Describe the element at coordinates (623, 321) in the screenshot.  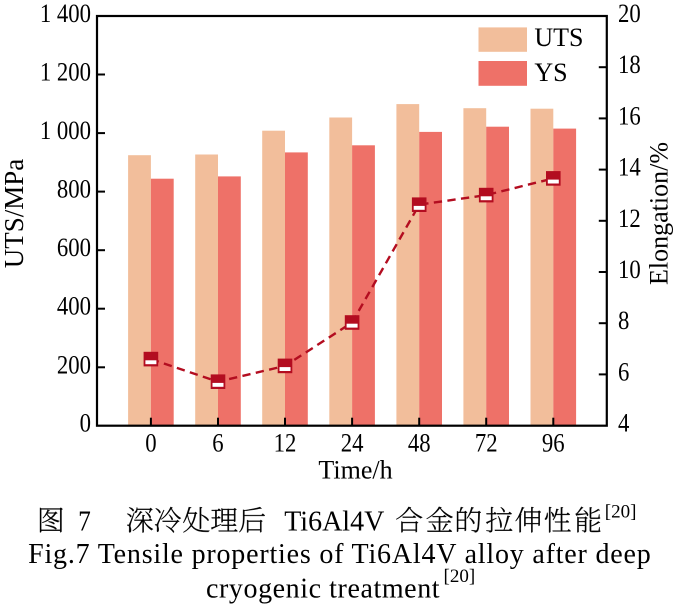
I see `svg-text: 8` at that location.